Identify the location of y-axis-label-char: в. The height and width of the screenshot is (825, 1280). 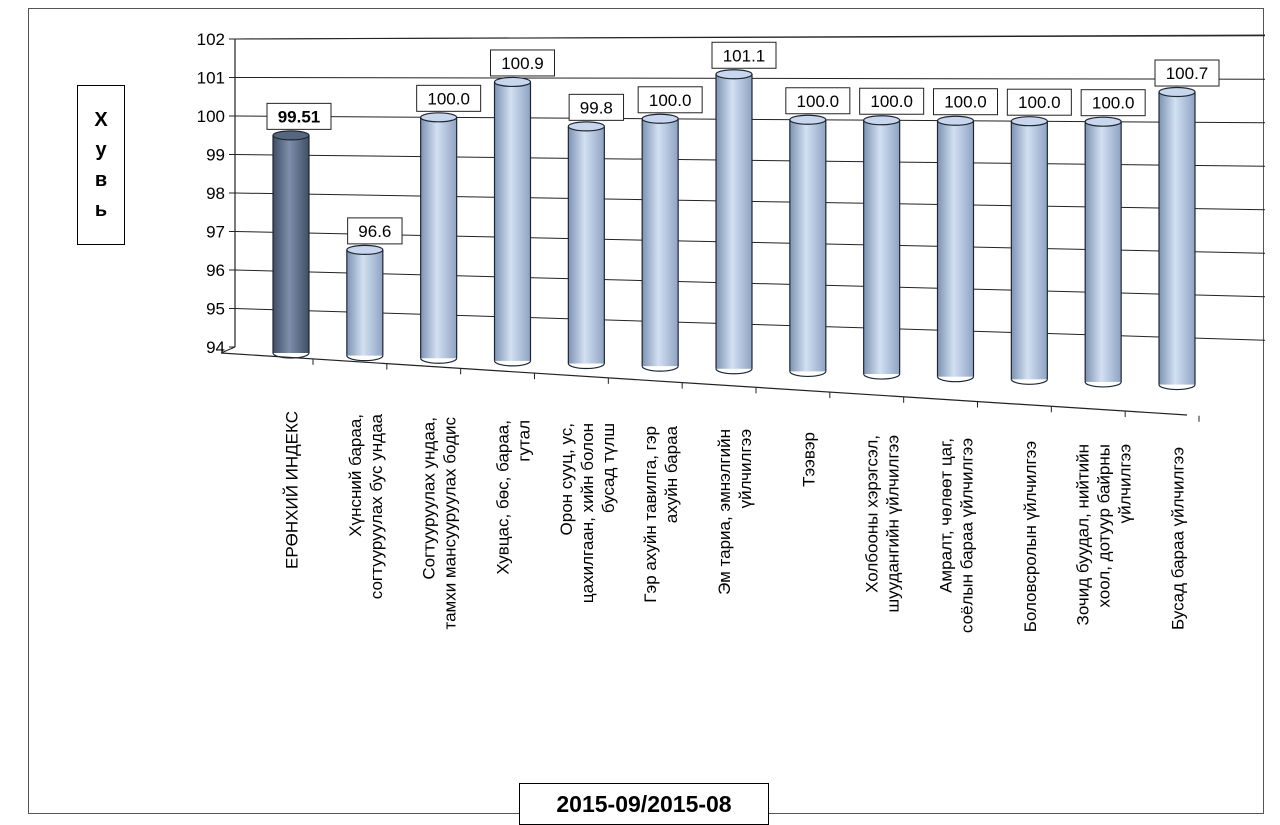
(101, 180).